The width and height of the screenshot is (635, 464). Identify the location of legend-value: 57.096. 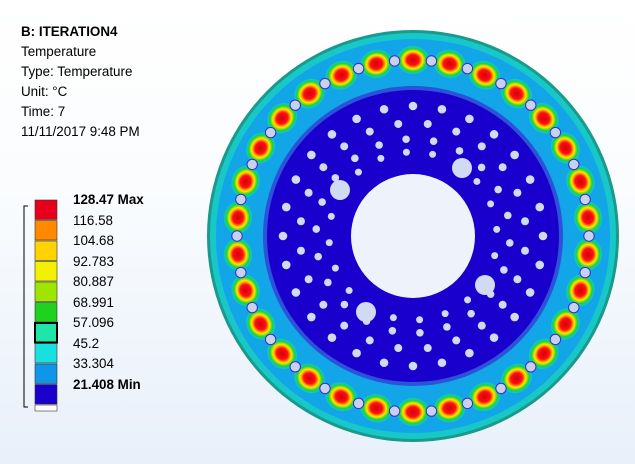
(93, 322).